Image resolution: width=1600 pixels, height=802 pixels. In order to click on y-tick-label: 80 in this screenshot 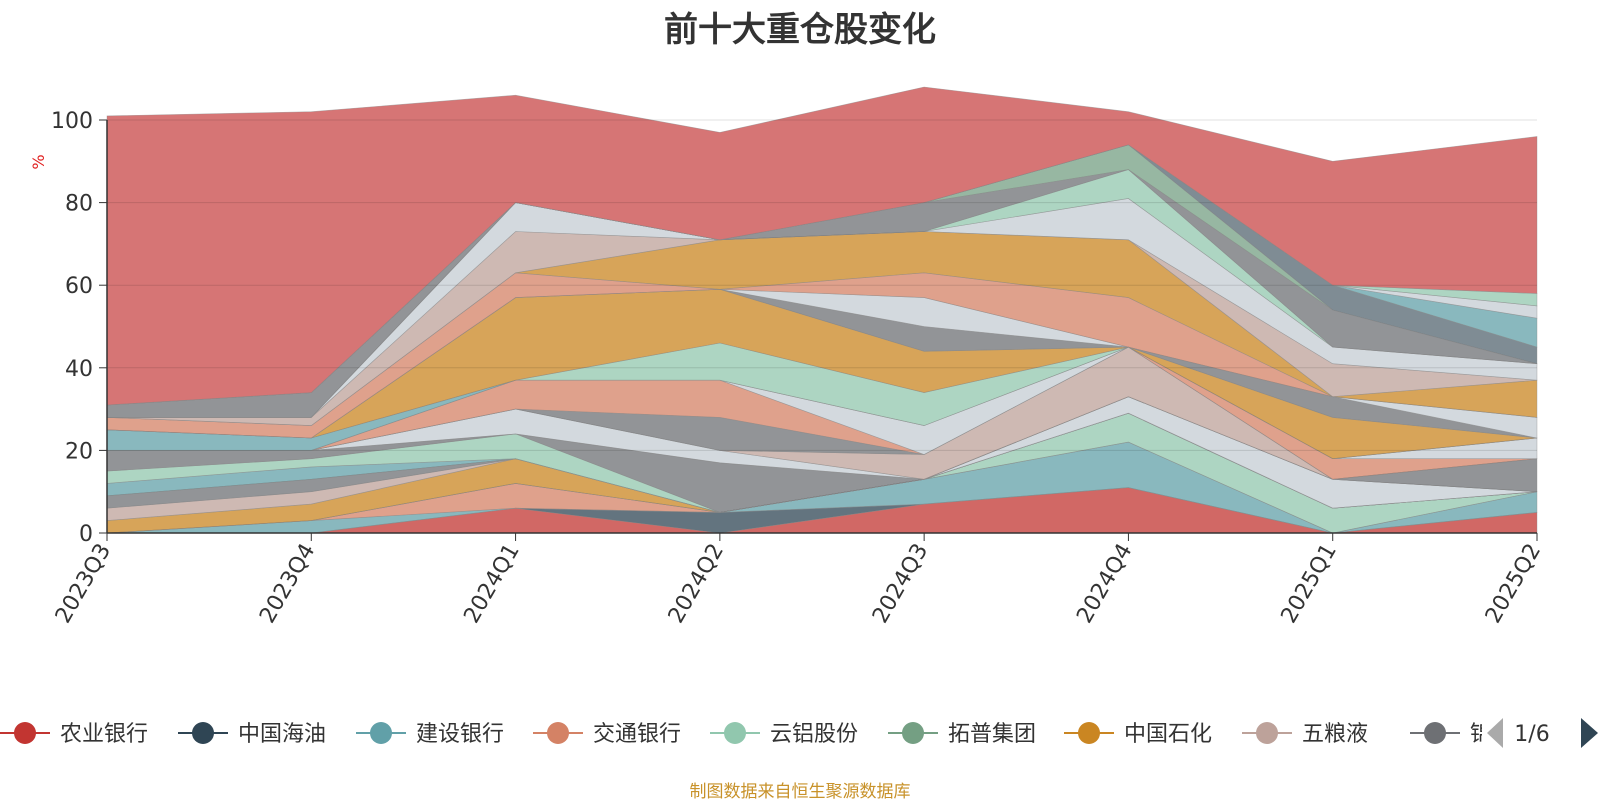, I will do `click(79, 204)`.